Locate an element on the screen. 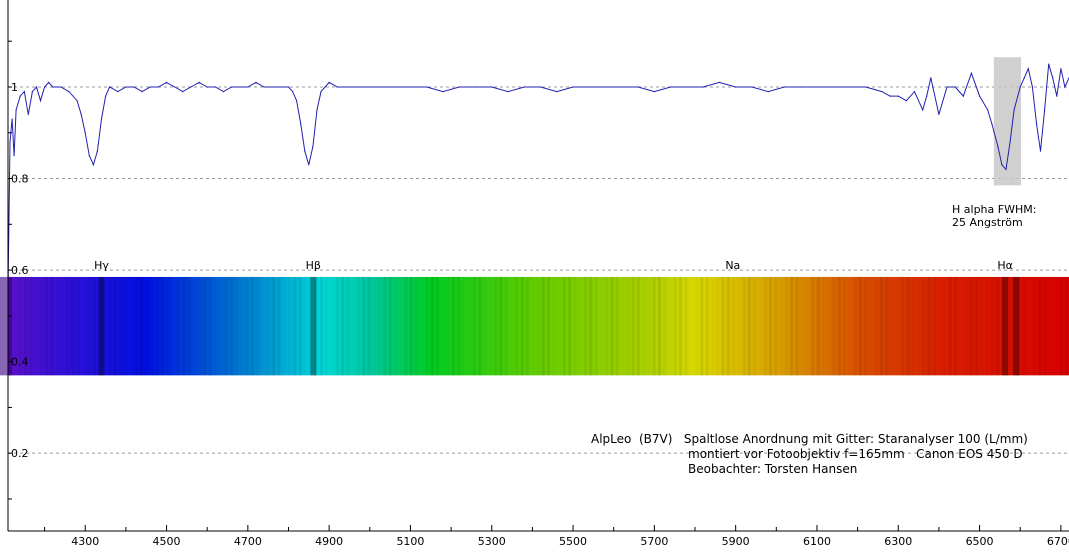 Image resolution: width=1069 pixels, height=553 pixels. absorption-line is located at coordinates (1005, 326).